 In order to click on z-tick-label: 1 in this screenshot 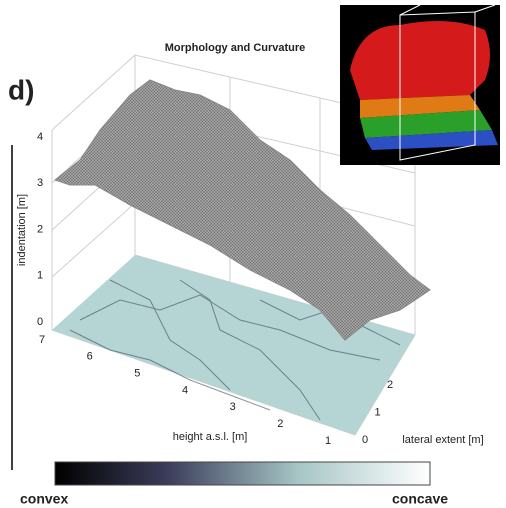, I will do `click(40, 276)`.